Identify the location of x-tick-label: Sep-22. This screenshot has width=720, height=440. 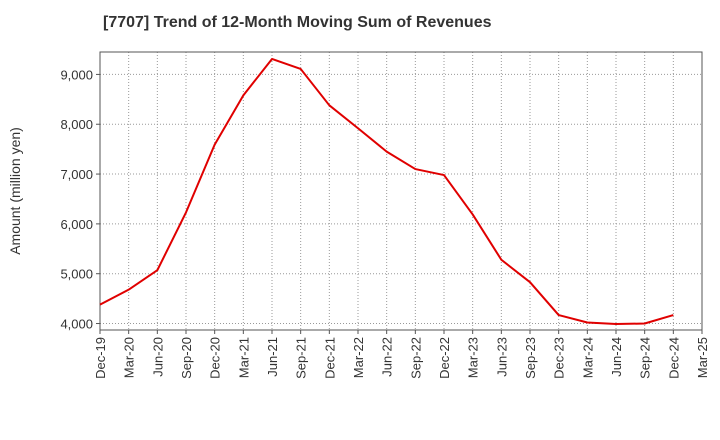
(415, 358).